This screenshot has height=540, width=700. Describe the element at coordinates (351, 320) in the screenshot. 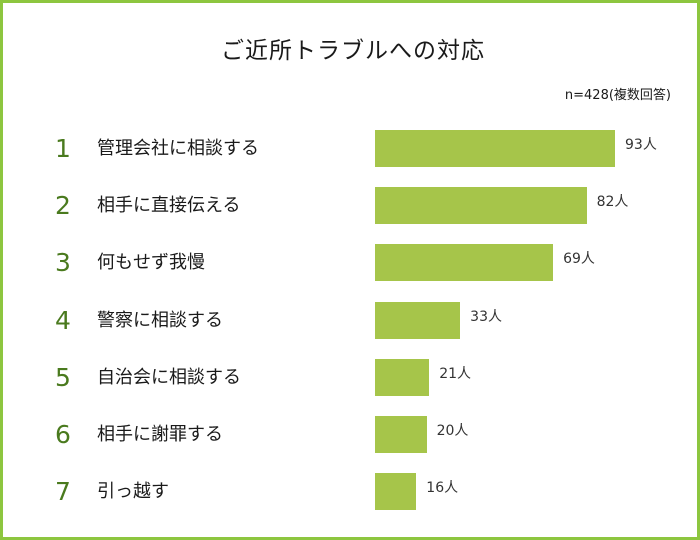

I see `bar-row: 4 警察に相談する 33人` at that location.